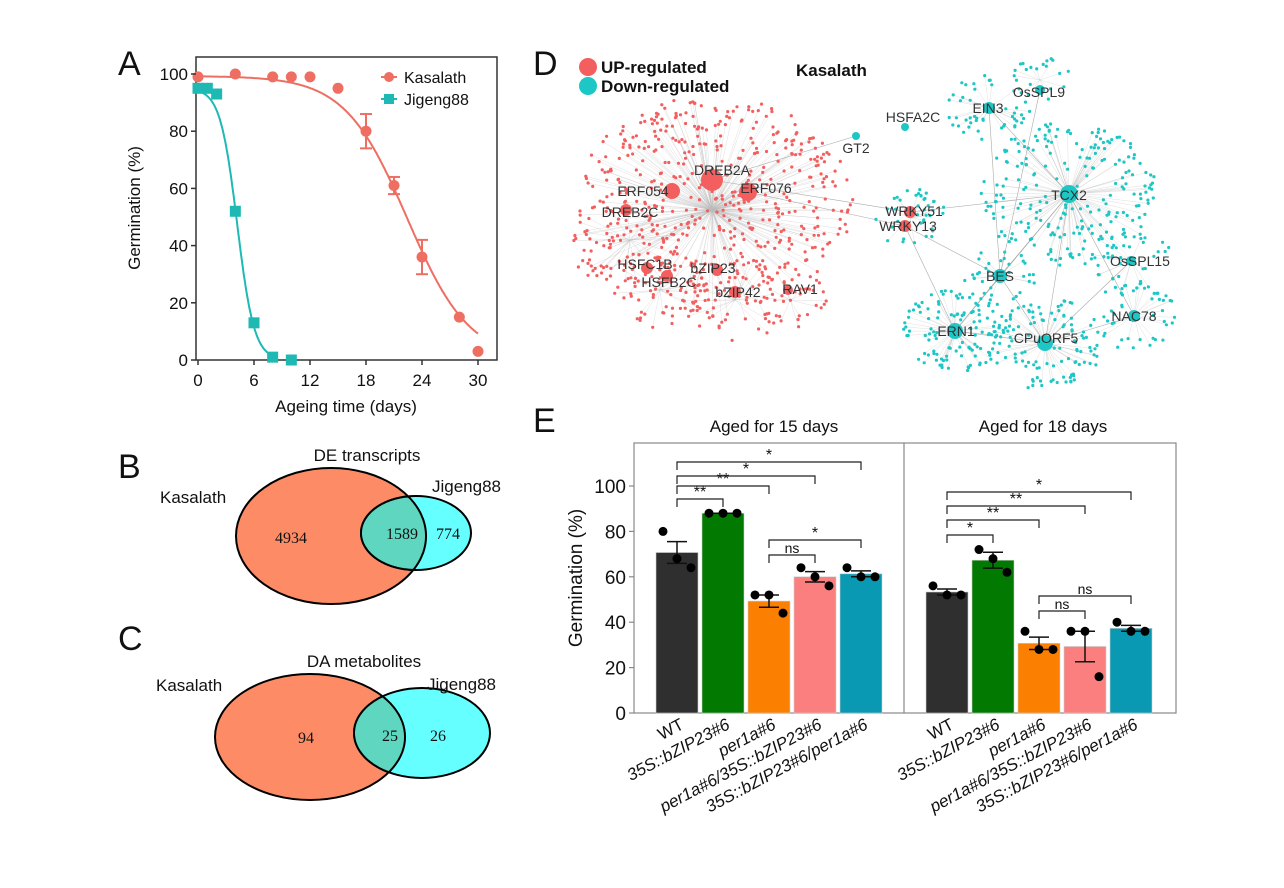 This screenshot has height=888, width=1284. I want to click on hub-node-erf076, so click(748, 192).